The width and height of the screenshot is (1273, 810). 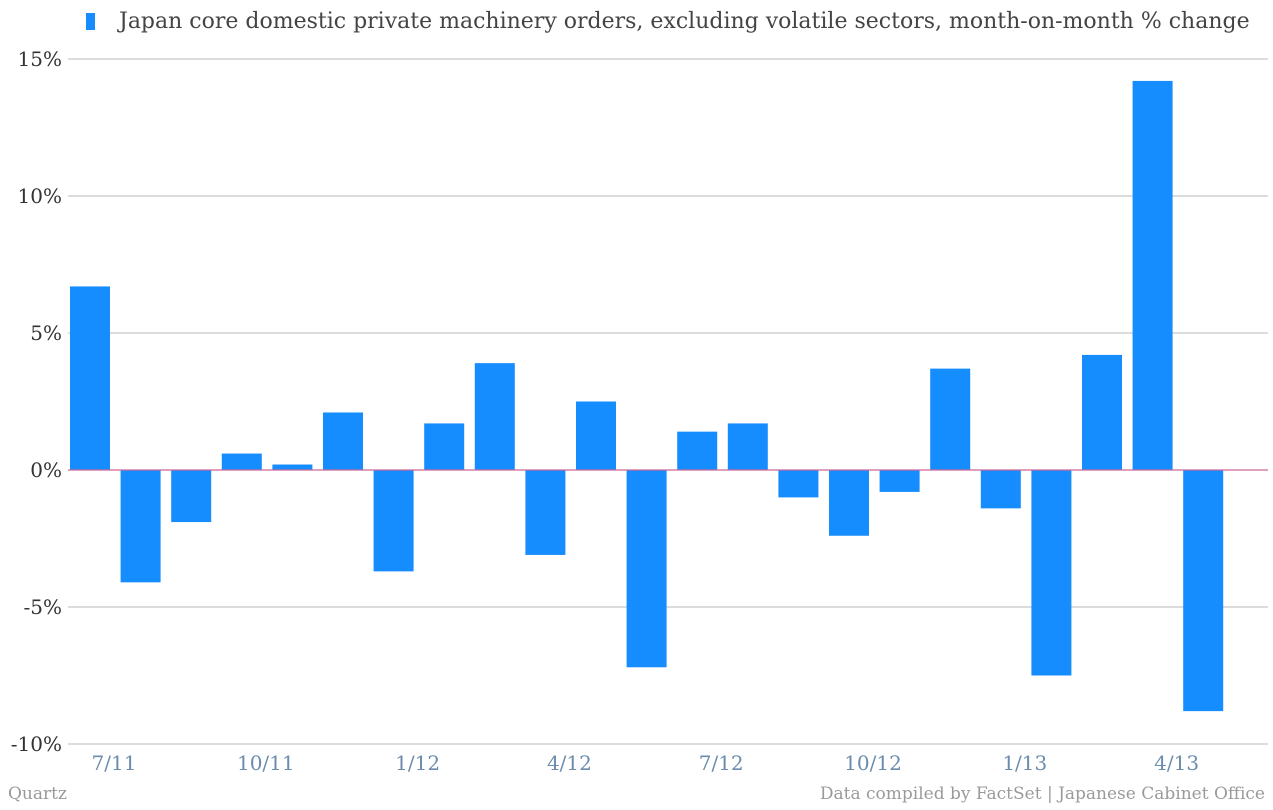 What do you see at coordinates (1176, 763) in the screenshot?
I see `x-tick-label: 4/13` at bounding box center [1176, 763].